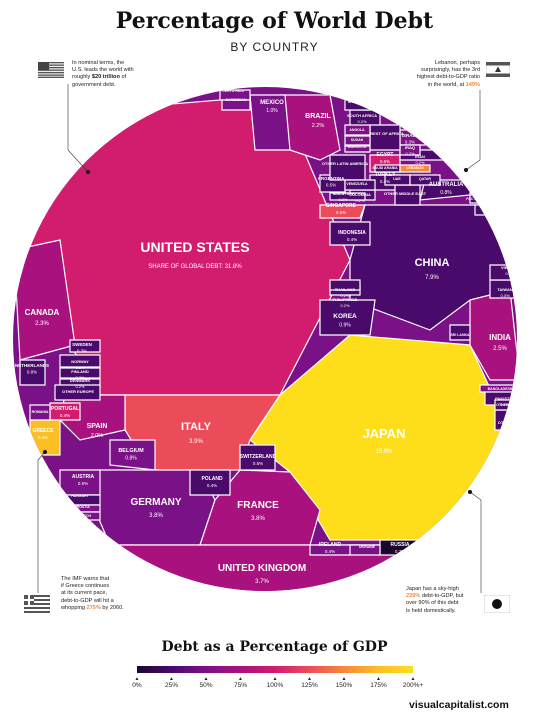 This screenshot has width=549, height=718. I want to click on country-label: MALAYSIA, so click(343, 193).